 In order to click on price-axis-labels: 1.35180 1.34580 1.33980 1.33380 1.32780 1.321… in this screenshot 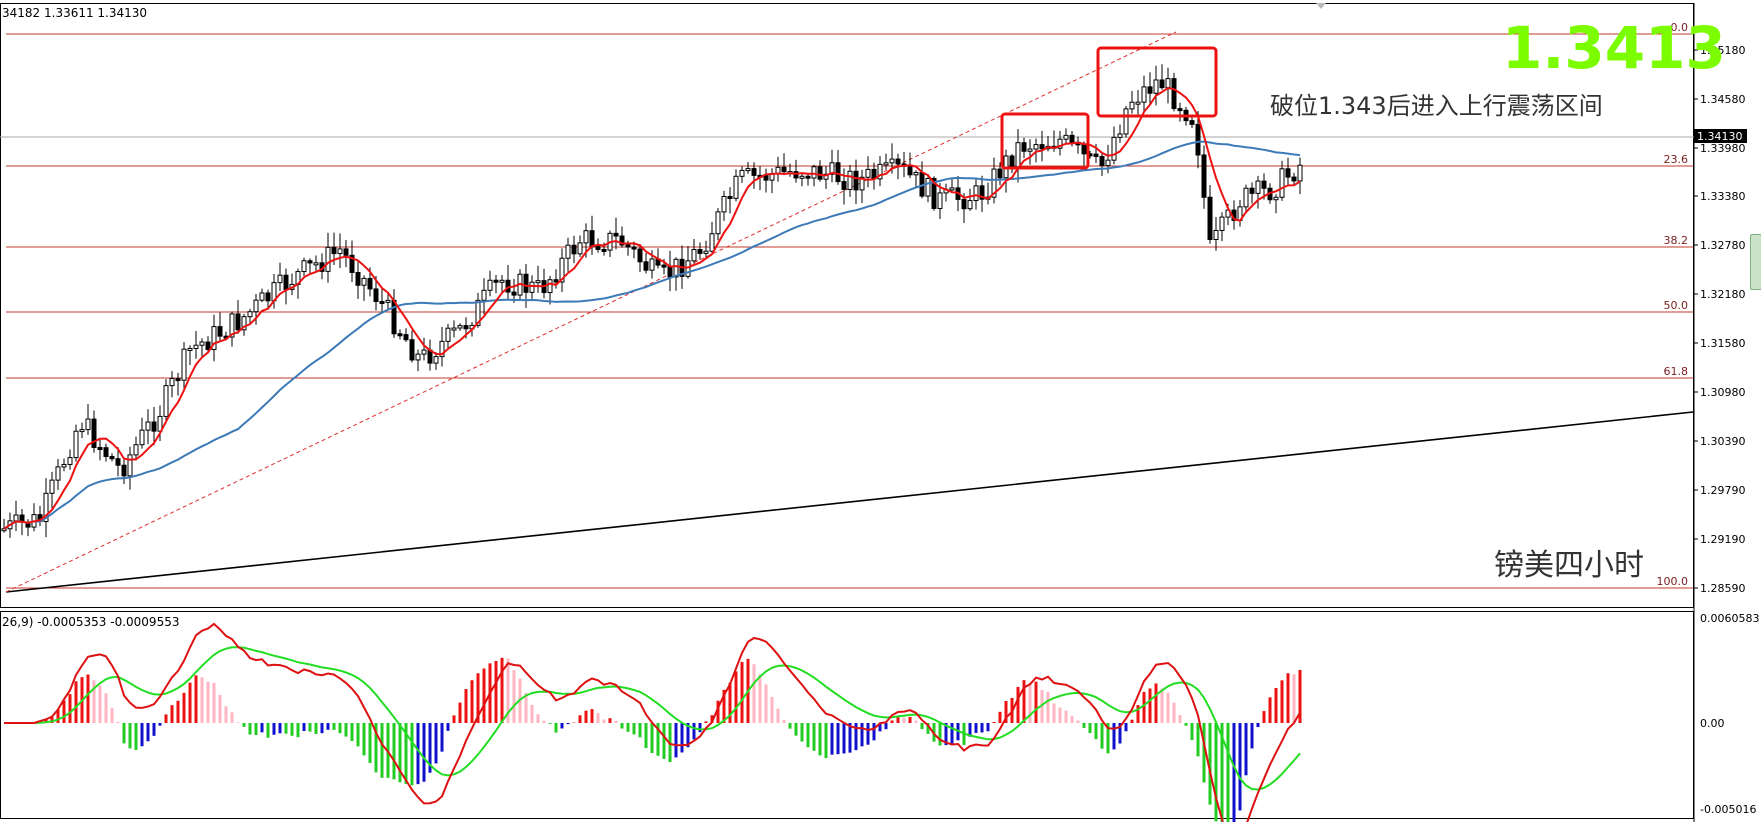, I will do `click(1720, 319)`.